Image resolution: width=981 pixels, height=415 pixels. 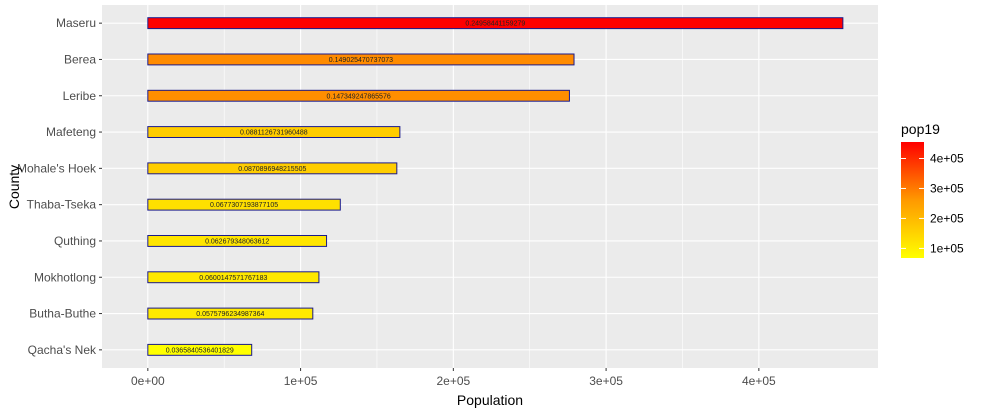 What do you see at coordinates (920, 129) in the screenshot?
I see `legend-title: pop19` at bounding box center [920, 129].